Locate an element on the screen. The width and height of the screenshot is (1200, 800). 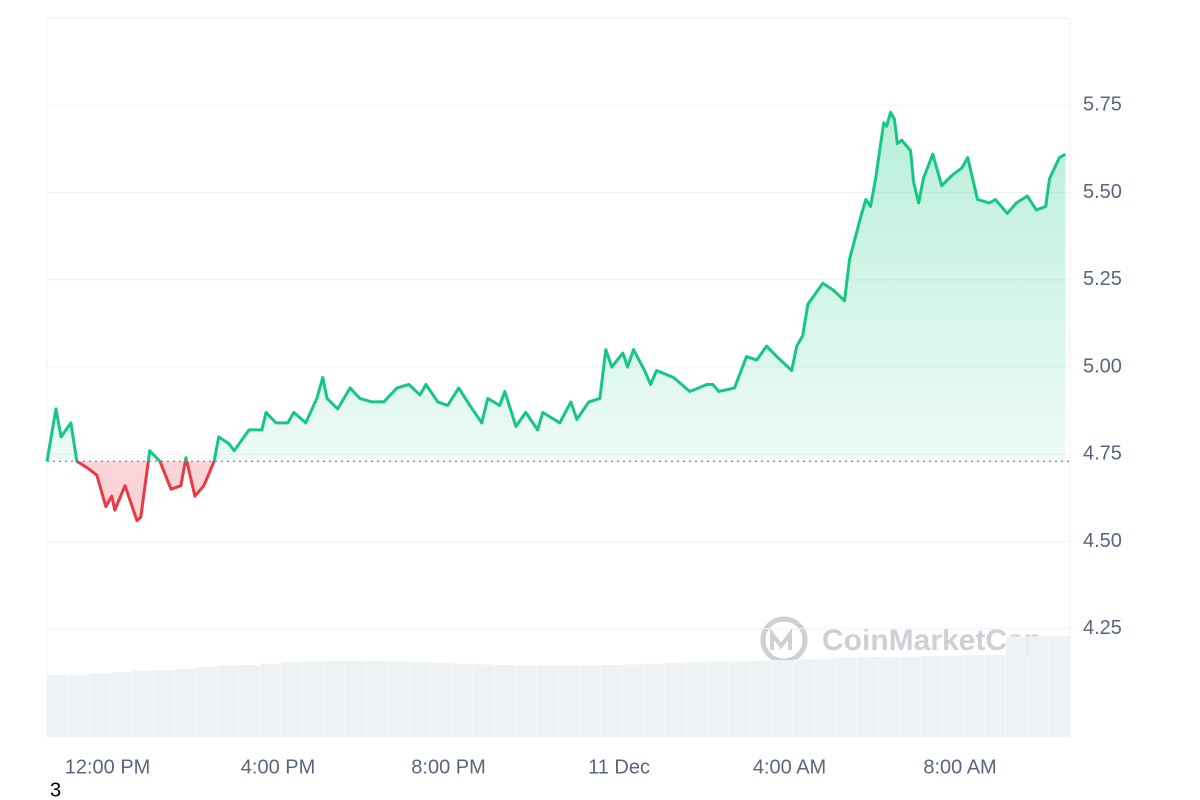
price-line-down is located at coordinates (131, 492).